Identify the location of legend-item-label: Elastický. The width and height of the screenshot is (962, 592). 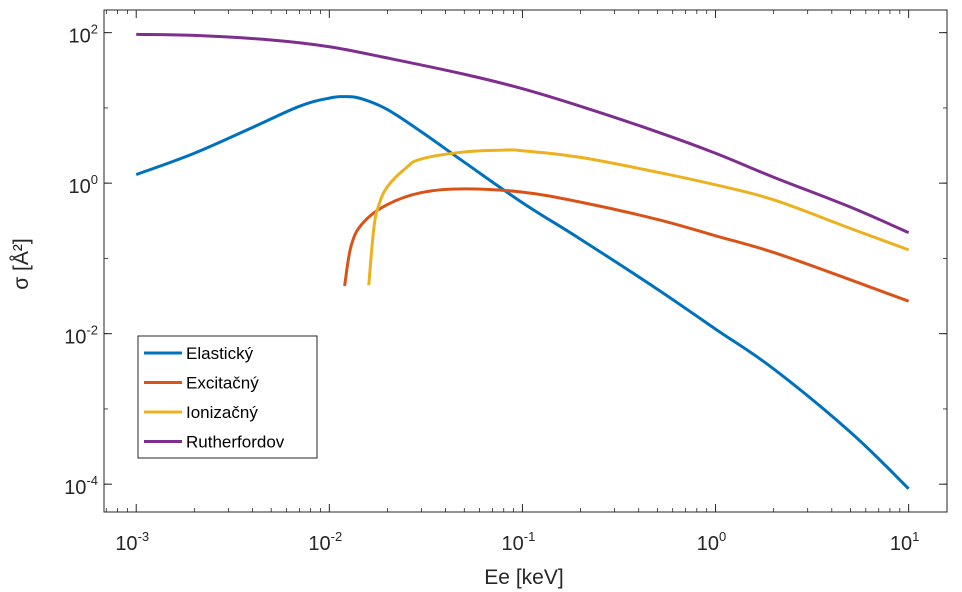
(220, 353).